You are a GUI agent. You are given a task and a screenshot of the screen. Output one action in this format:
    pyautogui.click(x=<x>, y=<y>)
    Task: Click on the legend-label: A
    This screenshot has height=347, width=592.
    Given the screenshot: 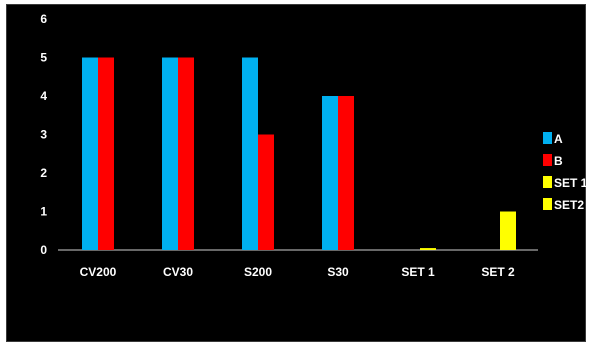 What is the action you would take?
    pyautogui.click(x=558, y=139)
    